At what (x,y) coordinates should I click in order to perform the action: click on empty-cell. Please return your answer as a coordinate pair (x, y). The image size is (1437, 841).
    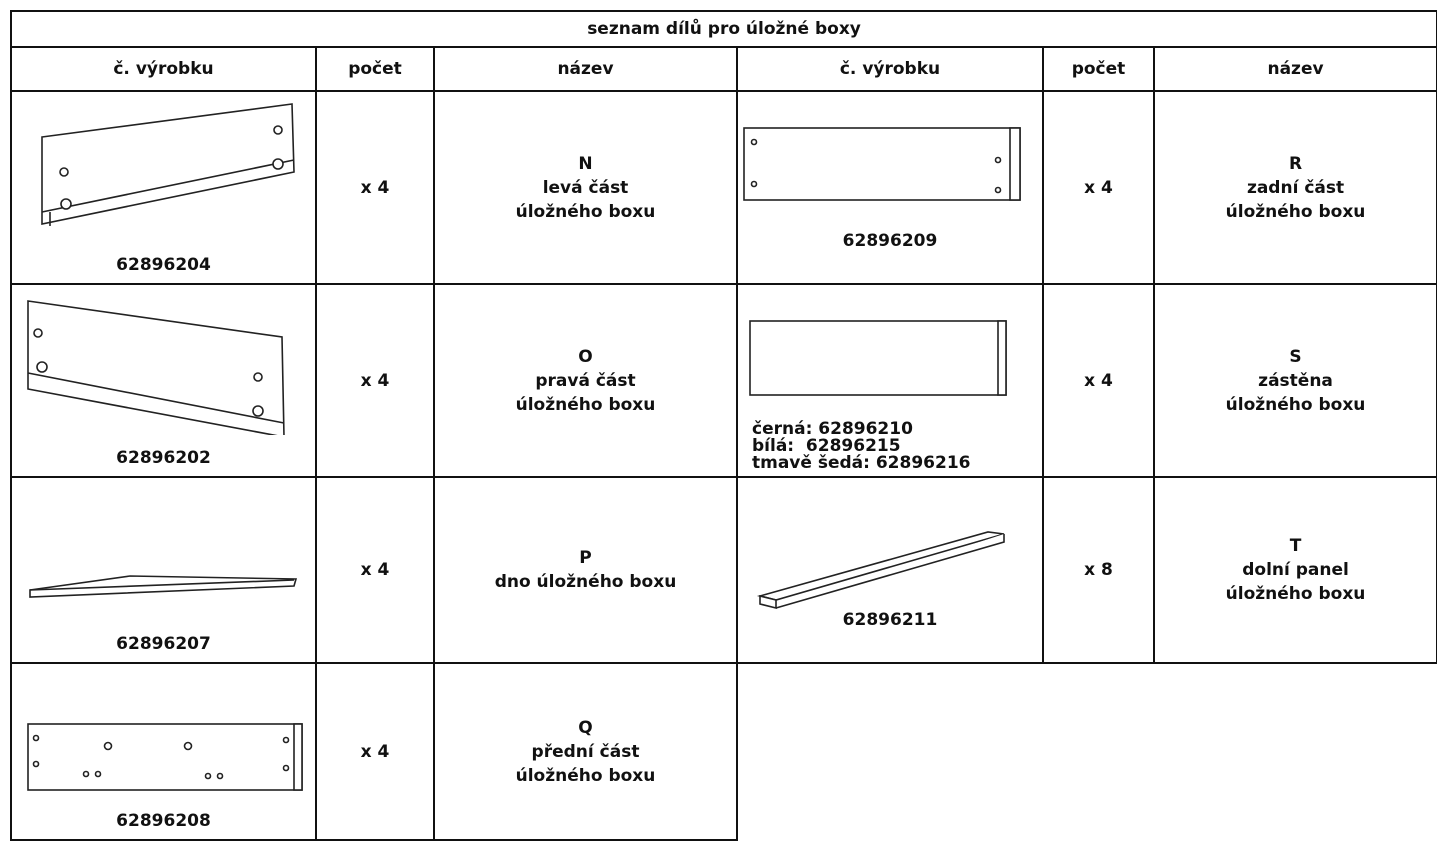
    Looking at the image, I should click on (1086, 751).